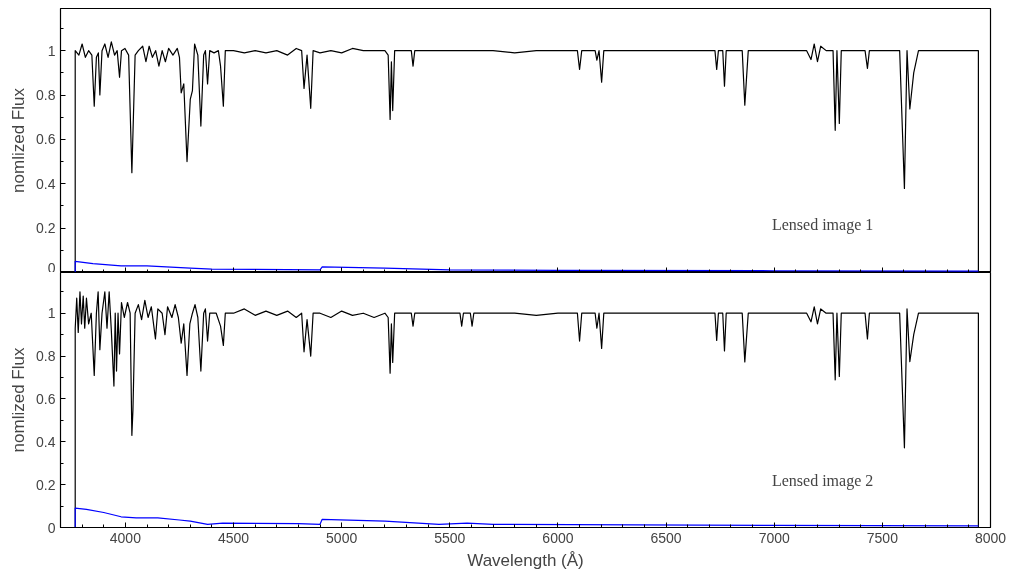 The height and width of the screenshot is (575, 1017). What do you see at coordinates (882, 537) in the screenshot?
I see `x-tick-label: 7500` at bounding box center [882, 537].